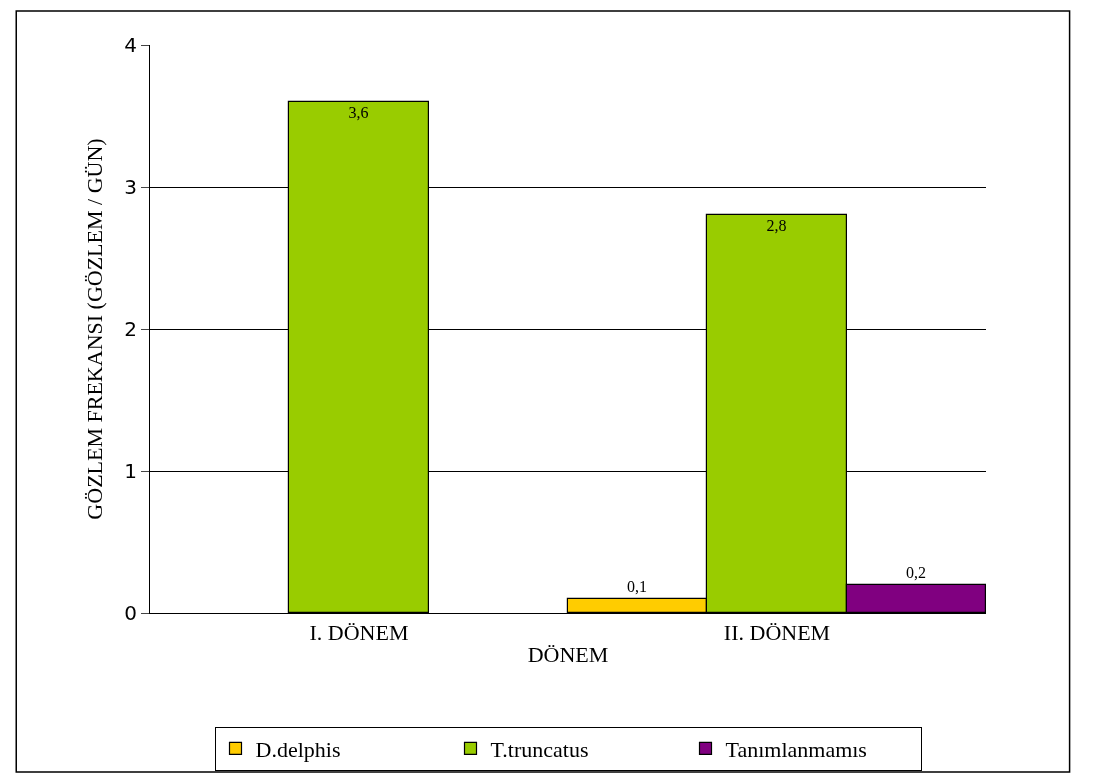 Image resolution: width=1096 pixels, height=783 pixels. I want to click on y-tick-label: 4, so click(130, 45).